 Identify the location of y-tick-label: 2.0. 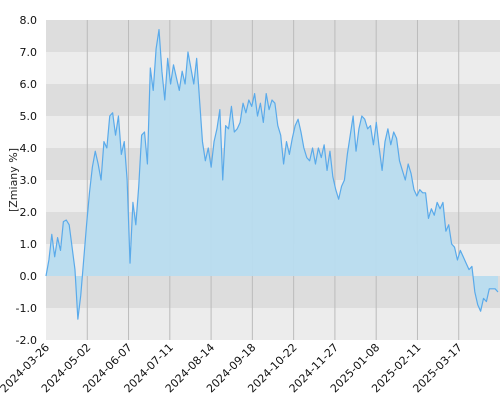
(29, 212).